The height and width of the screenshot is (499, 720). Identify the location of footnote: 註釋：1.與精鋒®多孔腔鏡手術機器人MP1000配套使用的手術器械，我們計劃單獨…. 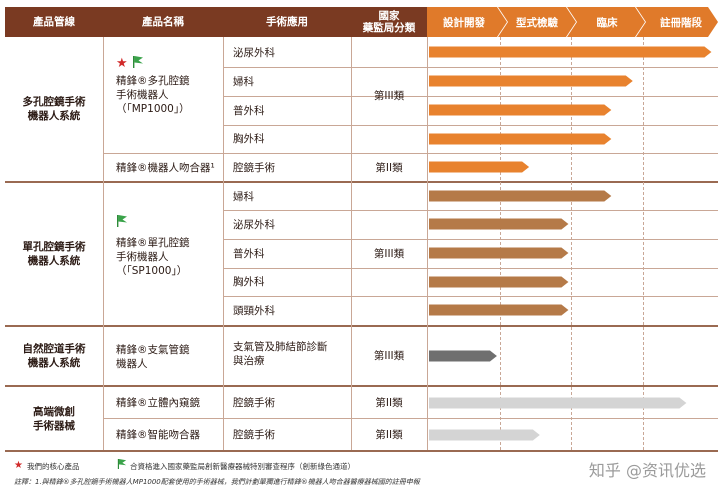
(217, 482).